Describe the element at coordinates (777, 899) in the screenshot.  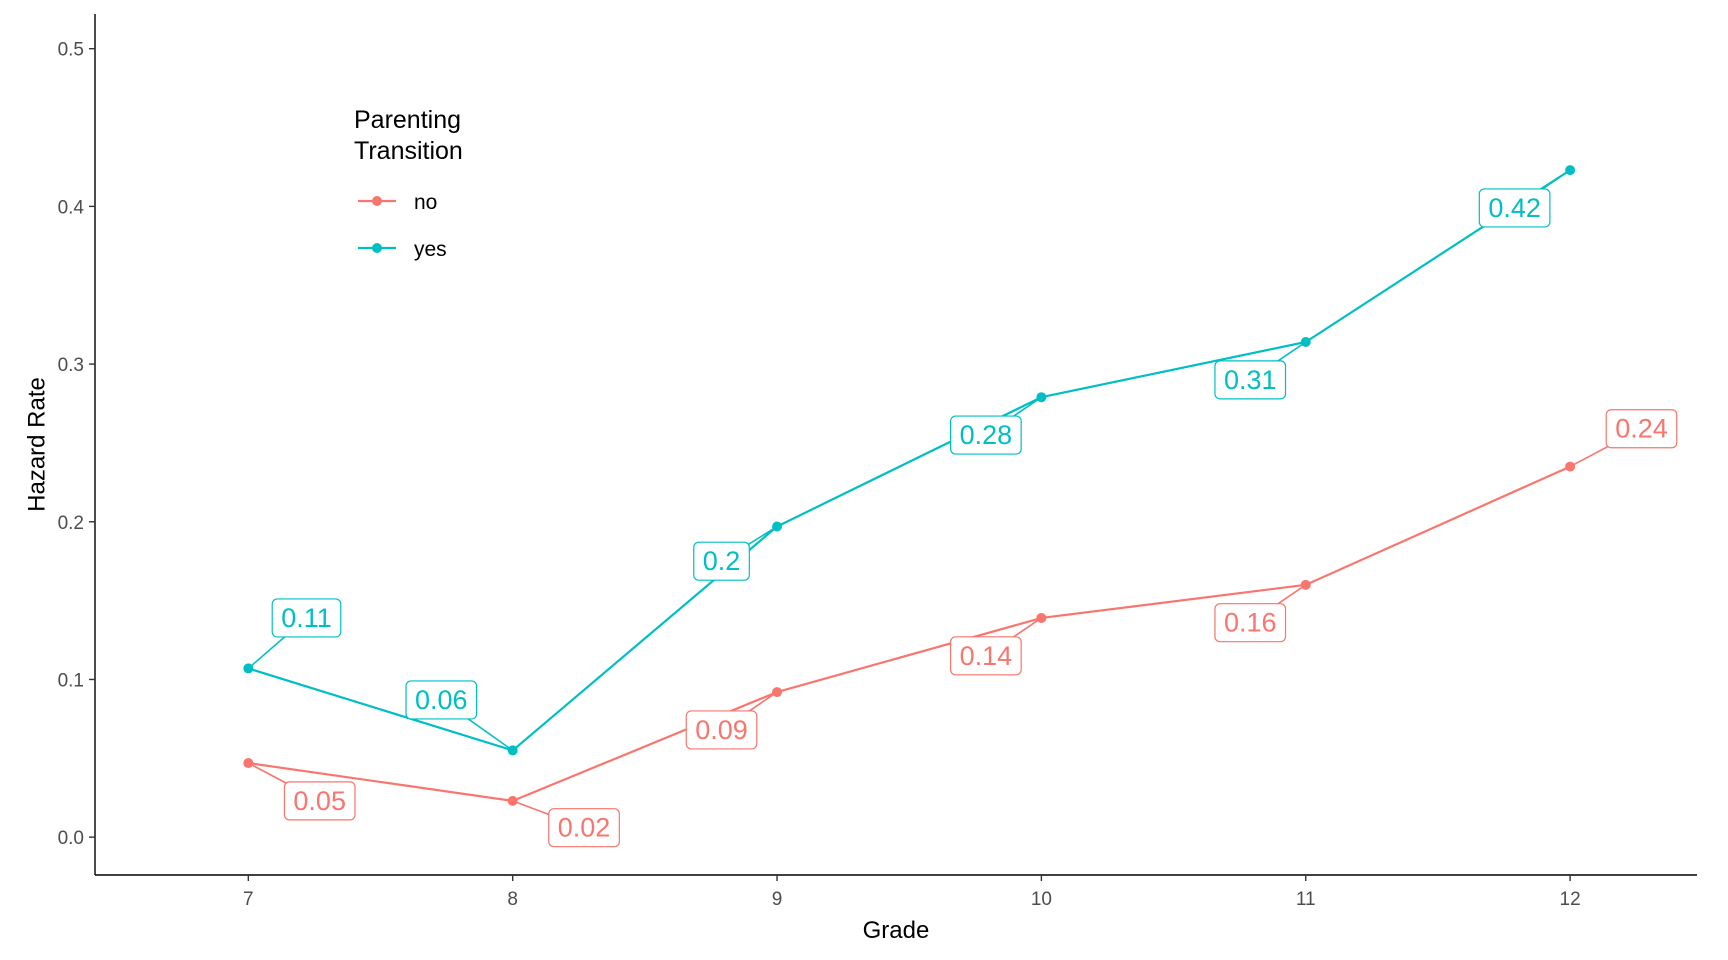
I see `x-tick-label: 9` at that location.